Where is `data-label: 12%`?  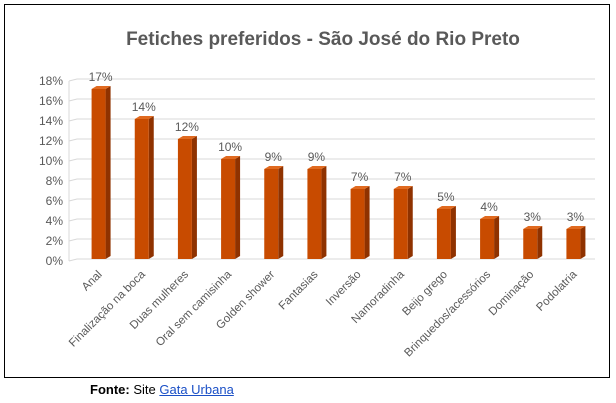
data-label: 12% is located at coordinates (187, 127).